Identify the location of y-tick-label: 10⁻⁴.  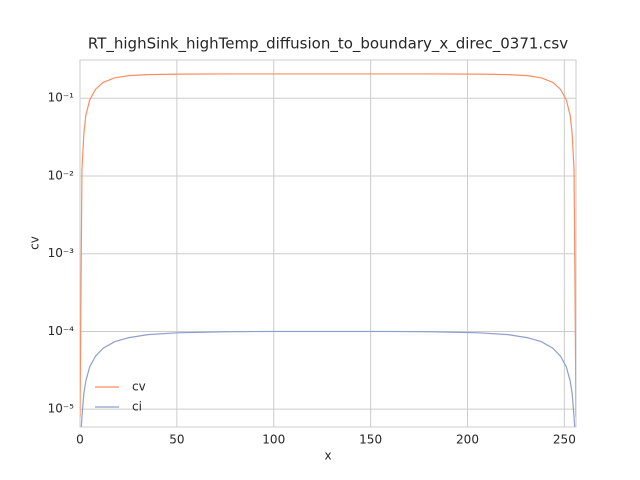
(61, 331).